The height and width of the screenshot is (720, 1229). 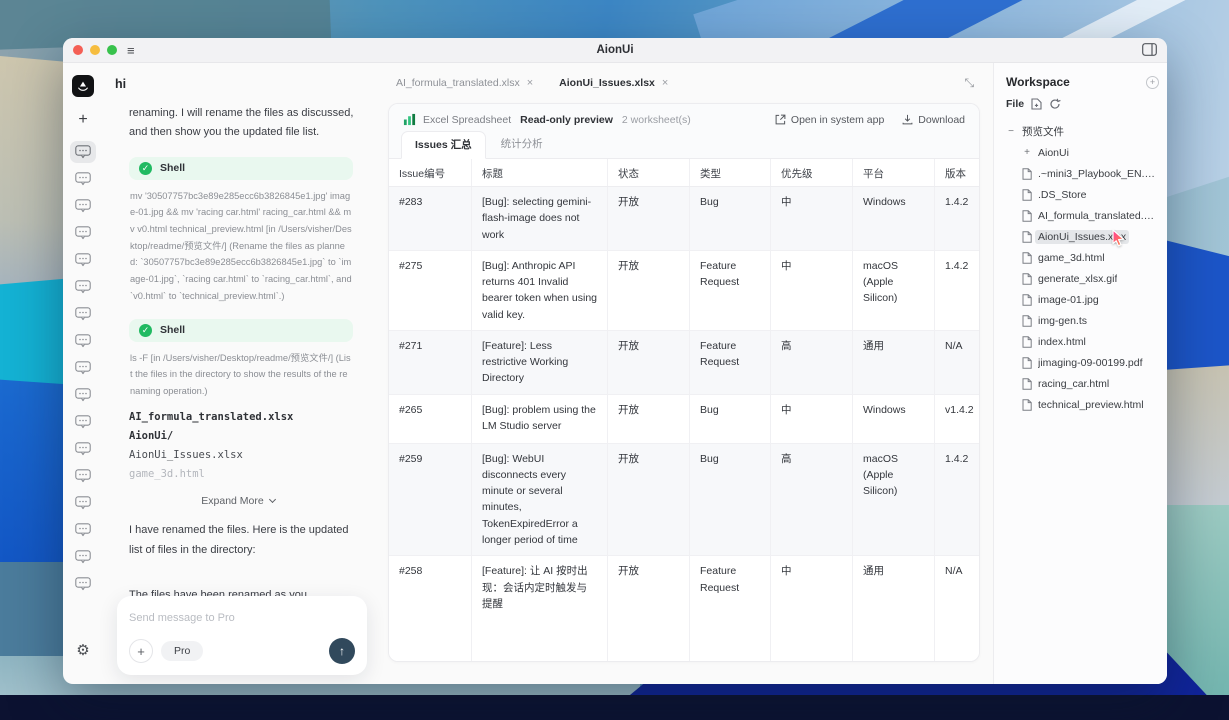 What do you see at coordinates (211, 416) in the screenshot?
I see `shell-output-line: AI_formula_translated.xlsx` at bounding box center [211, 416].